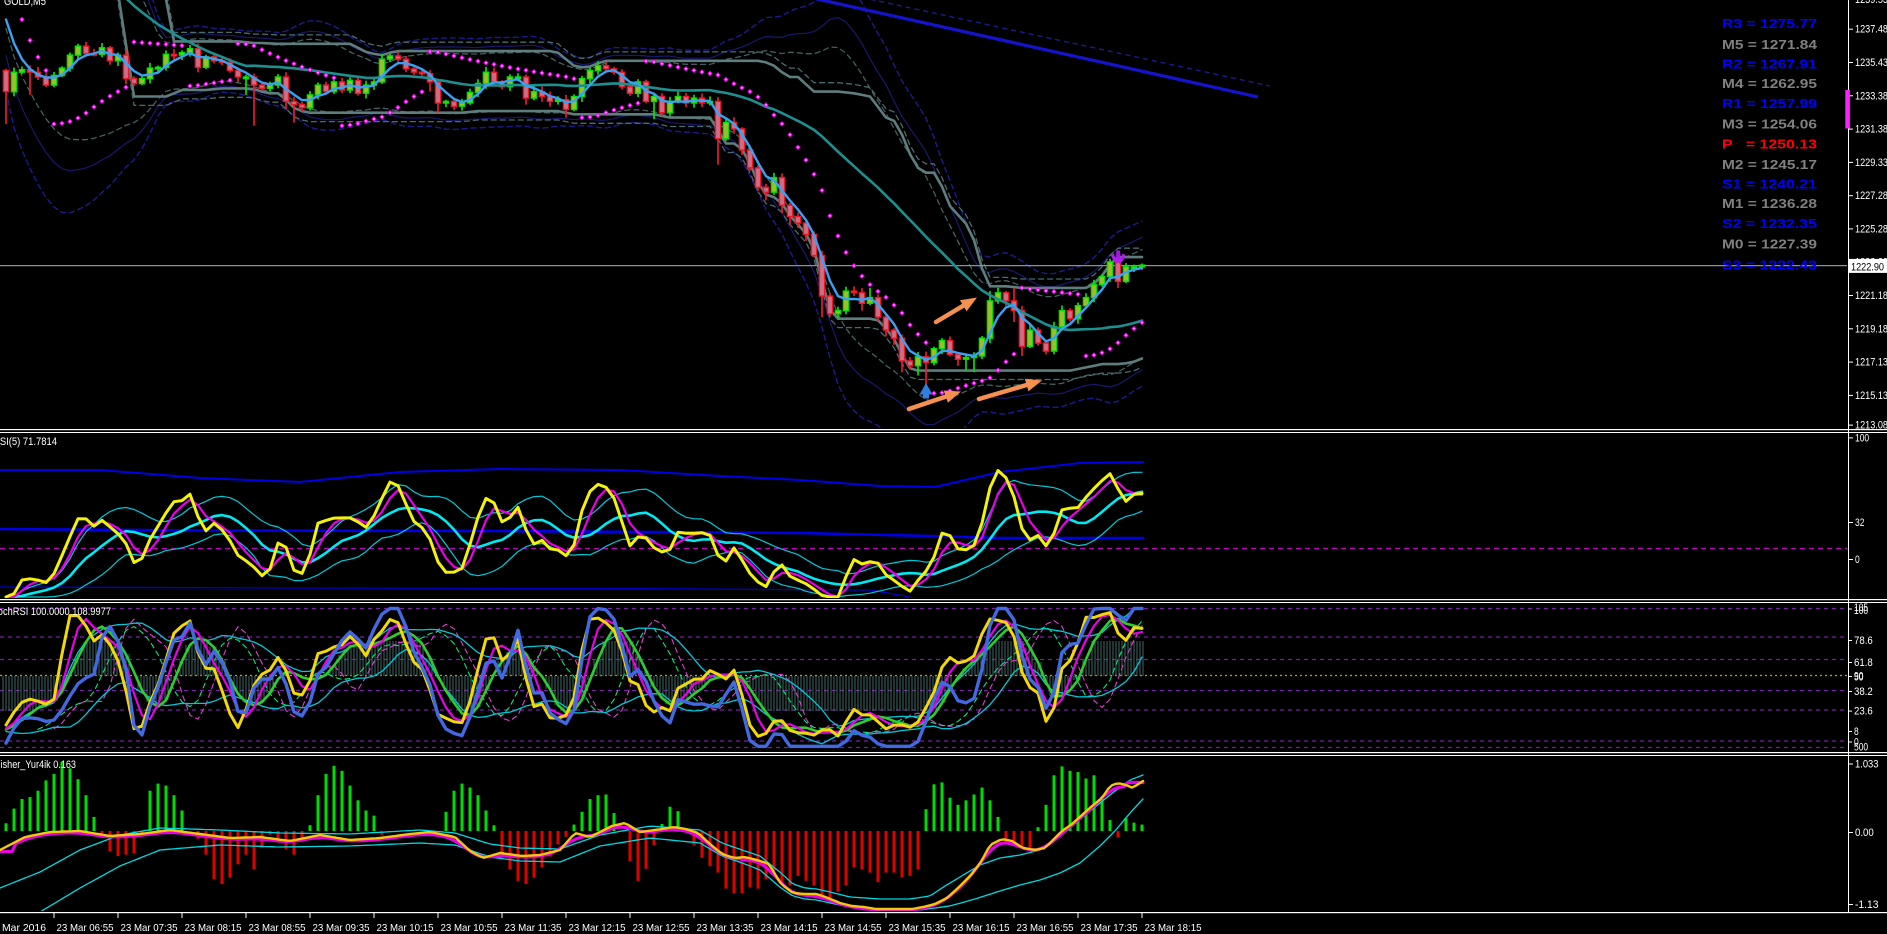 Image resolution: width=1887 pixels, height=934 pixels. What do you see at coordinates (149, 928) in the screenshot?
I see `svg-text: 23 Mar 07:35` at bounding box center [149, 928].